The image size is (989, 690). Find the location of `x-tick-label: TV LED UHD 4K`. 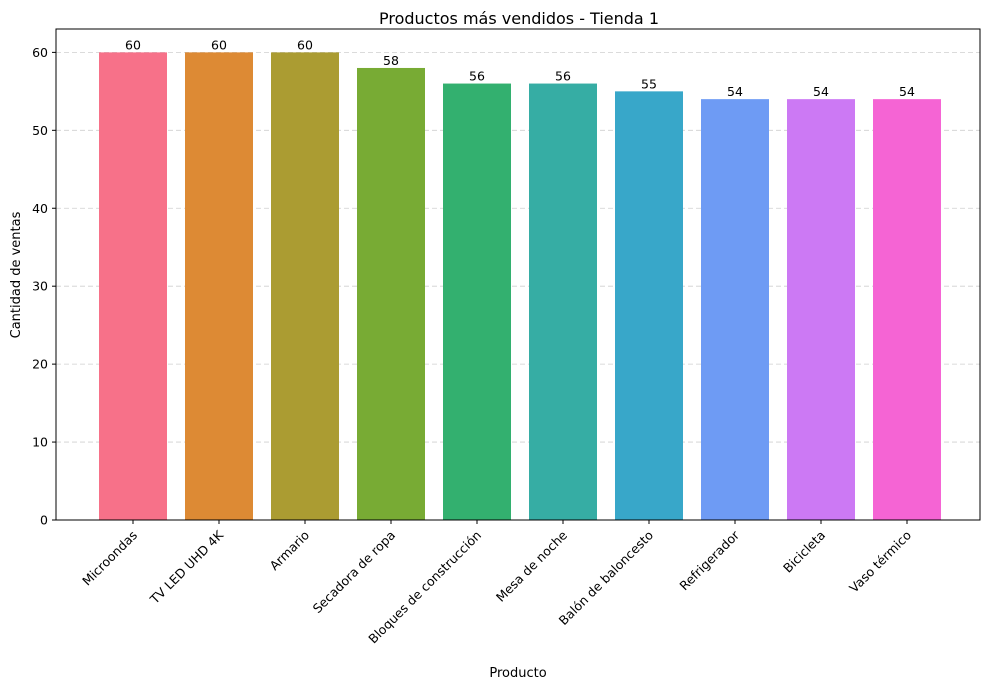

x-tick-label: TV LED UHD 4K is located at coordinates (186, 567).